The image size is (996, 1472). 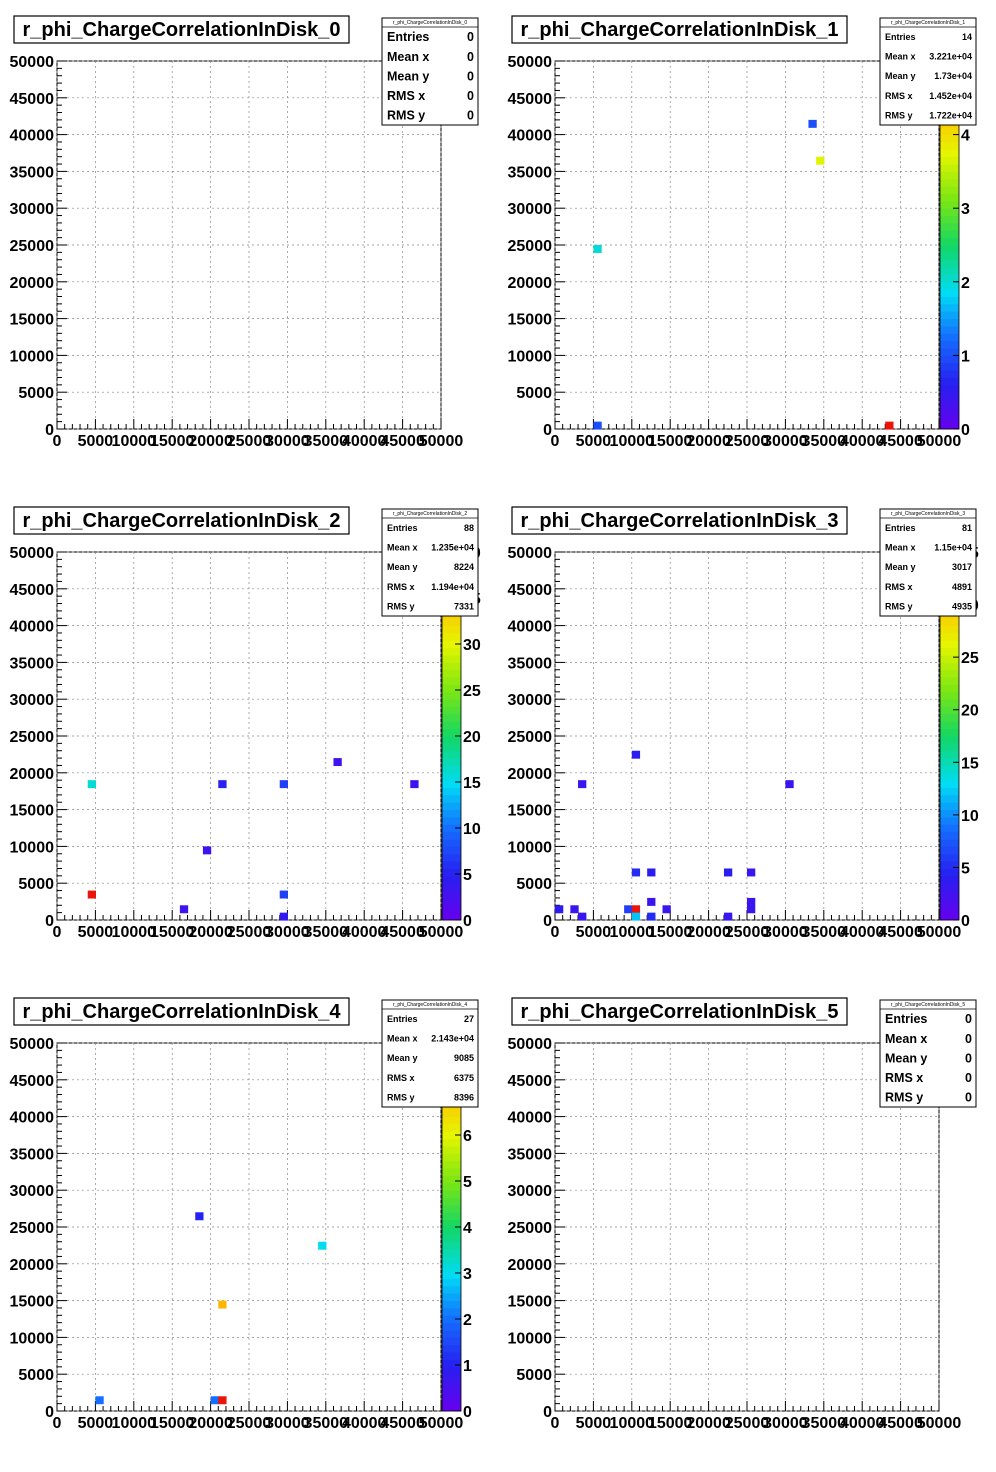 I want to click on palette-tick-label: 20, so click(x=970, y=711).